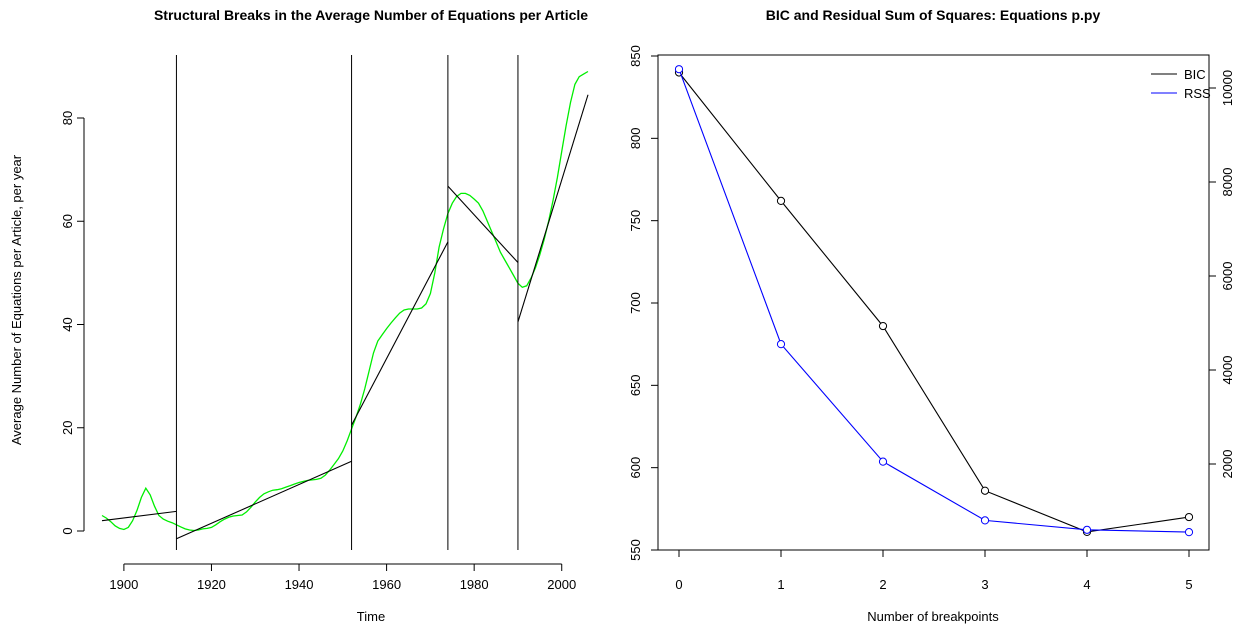 Image resolution: width=1259 pixels, height=629 pixels. I want to click on right-chart-xlabel: Number of breakpoints, so click(933, 616).